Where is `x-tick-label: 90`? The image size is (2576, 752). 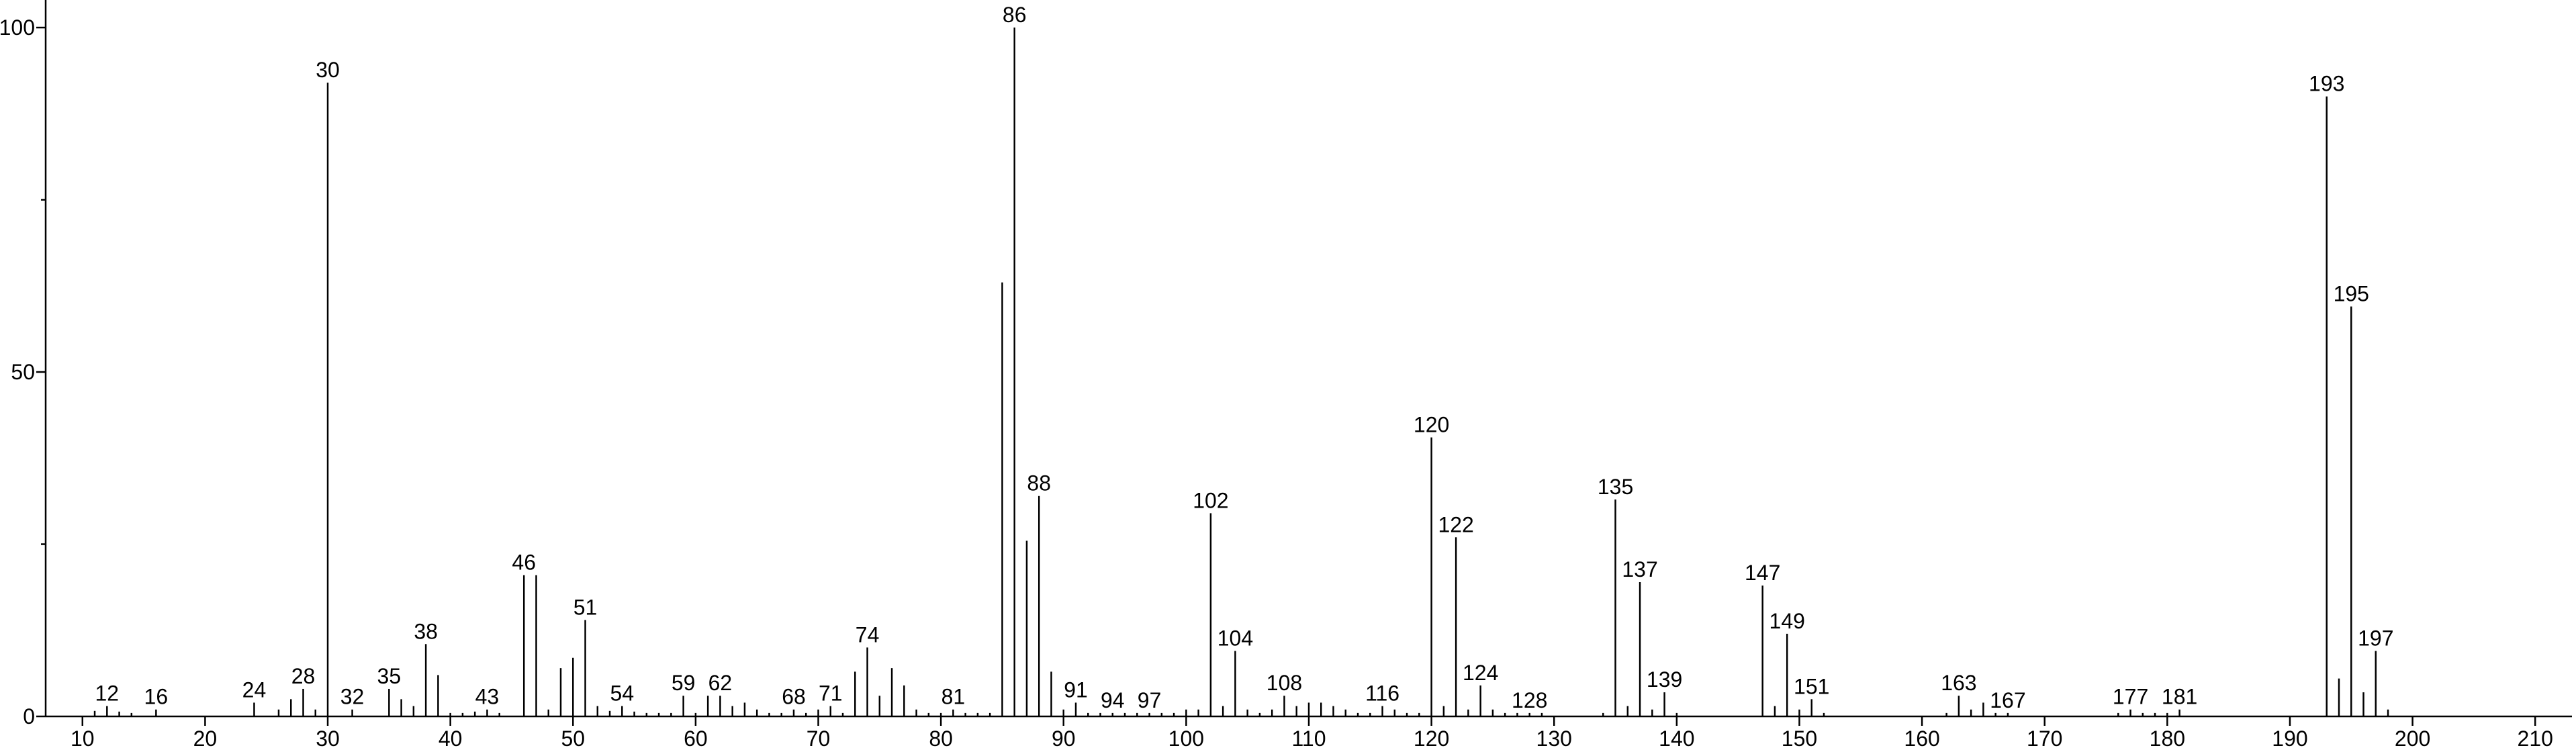 x-tick-label: 90 is located at coordinates (1064, 738).